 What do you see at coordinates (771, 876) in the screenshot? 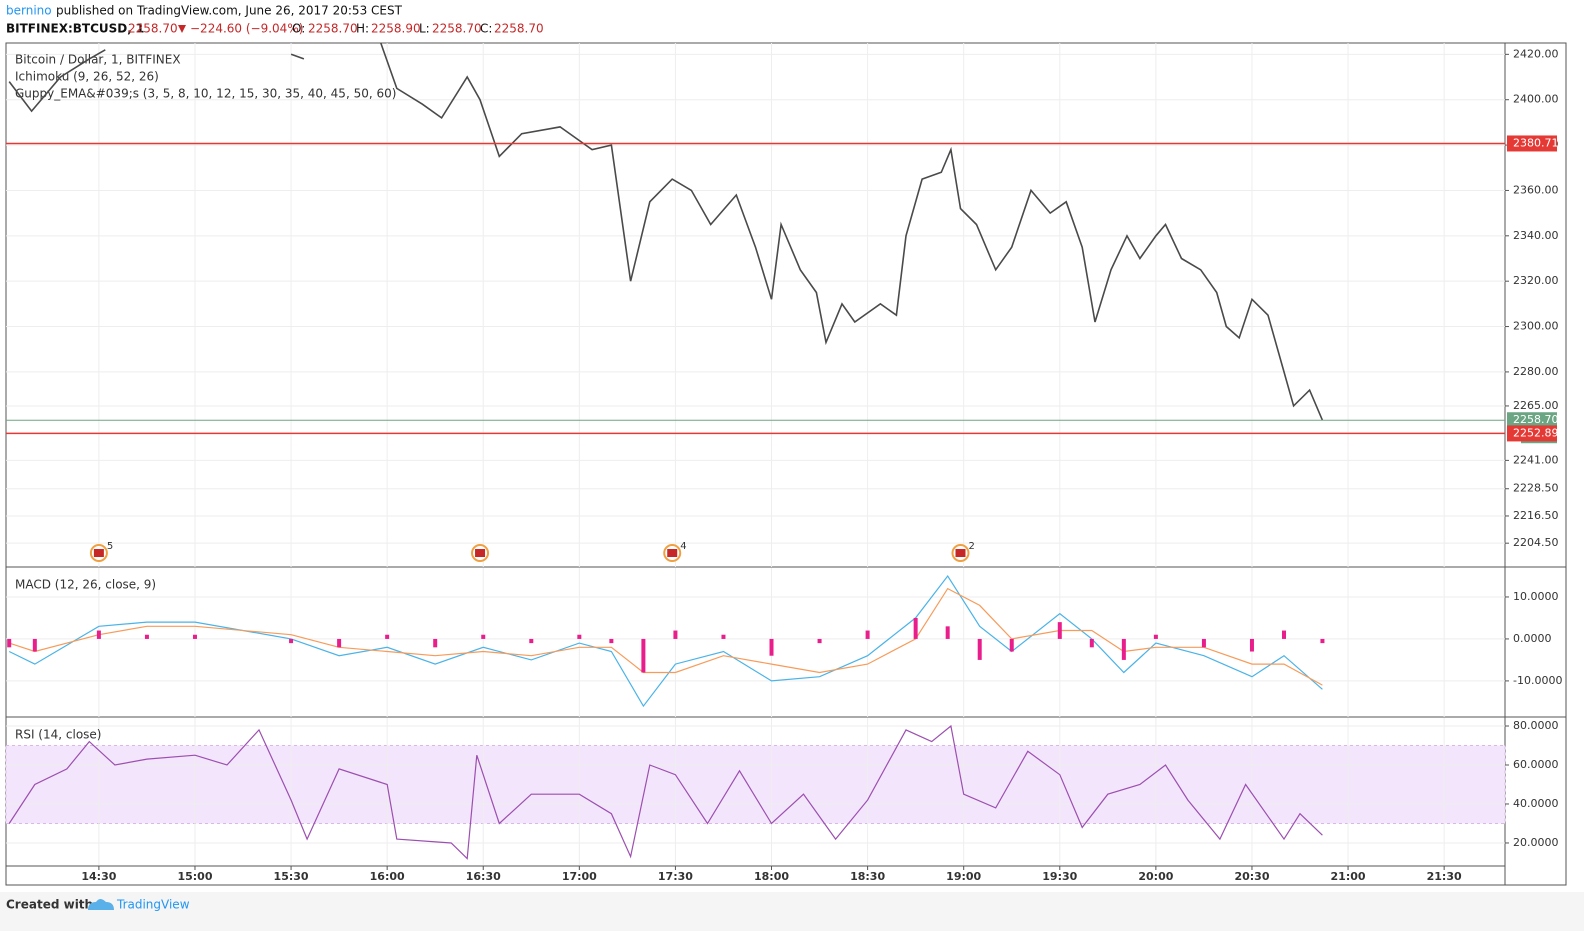
I see `x-tick-label: 18:00` at bounding box center [771, 876].